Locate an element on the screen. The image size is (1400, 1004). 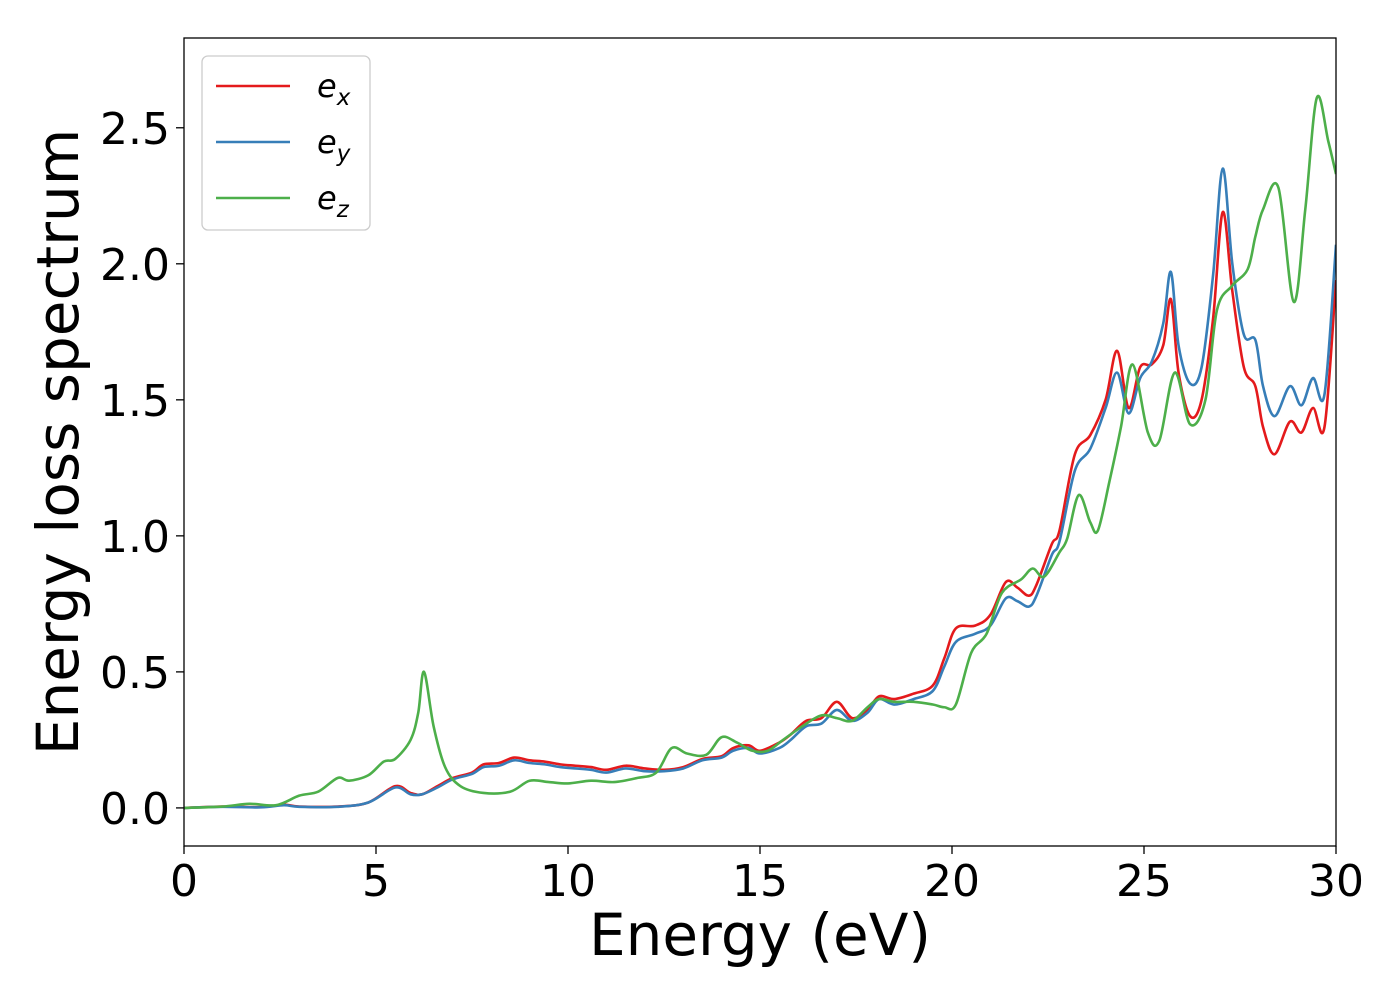
y-tick-label: 0.5 is located at coordinates (135, 673).